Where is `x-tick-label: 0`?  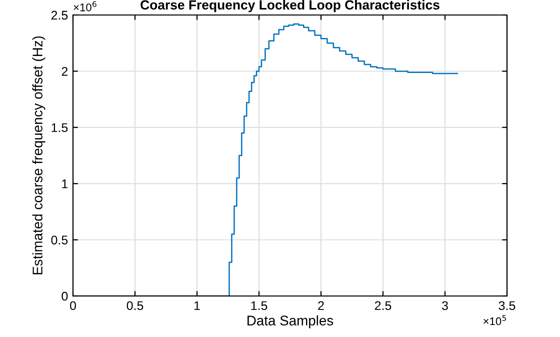 x-tick-label: 0 is located at coordinates (73, 305).